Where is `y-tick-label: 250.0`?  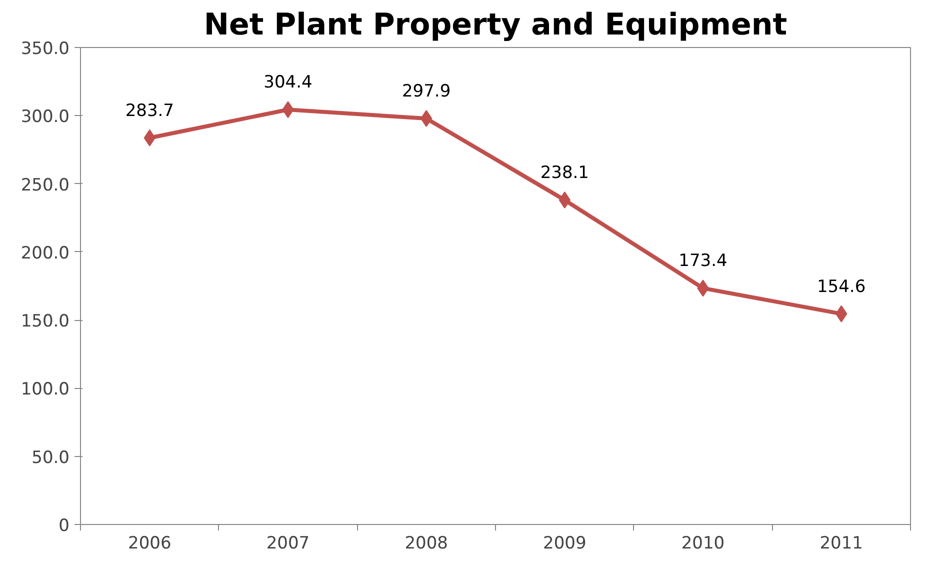
y-tick-label: 250.0 is located at coordinates (45, 185).